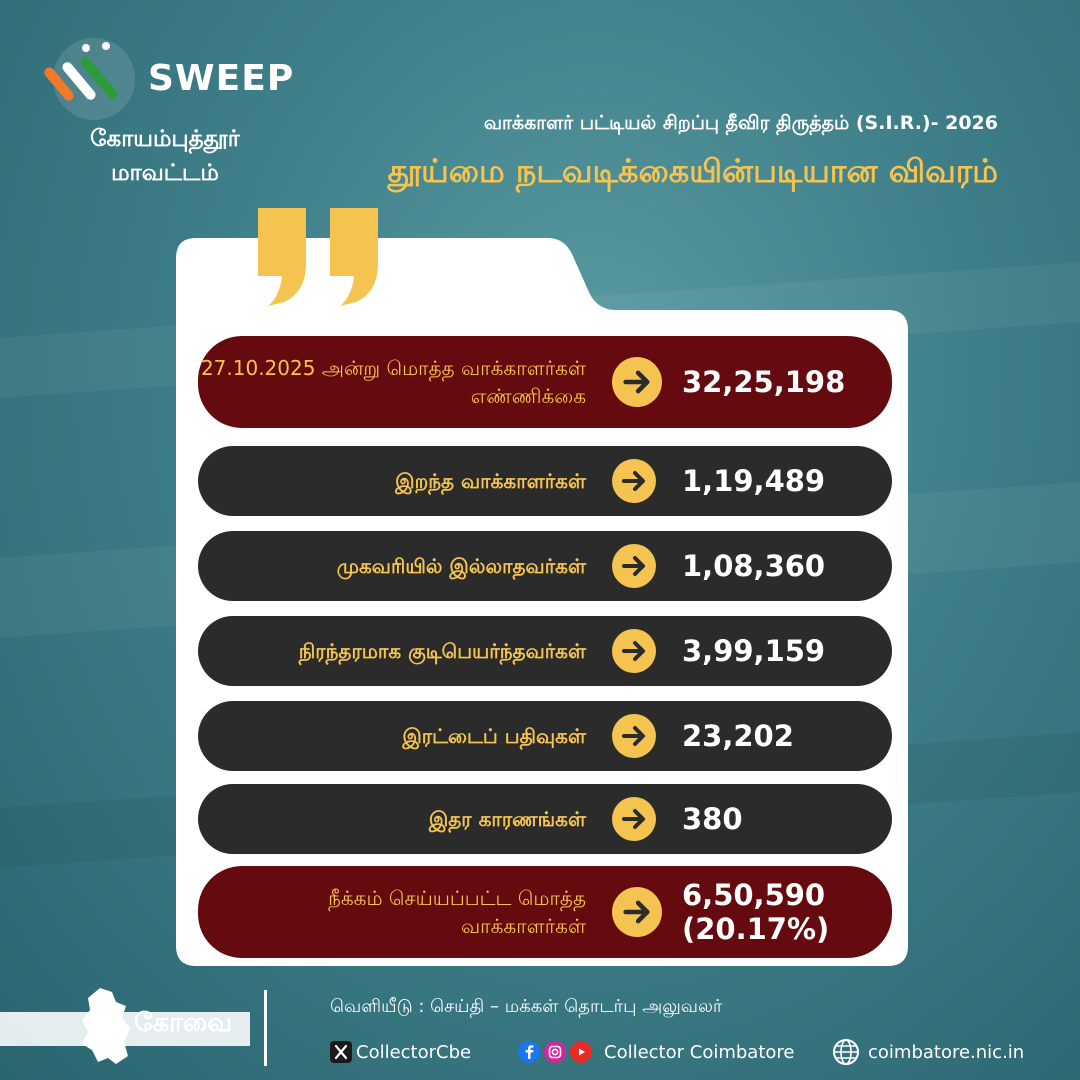 The width and height of the screenshot is (1080, 1080). Describe the element at coordinates (265, 1028) in the screenshot. I see `footer-divider` at that location.